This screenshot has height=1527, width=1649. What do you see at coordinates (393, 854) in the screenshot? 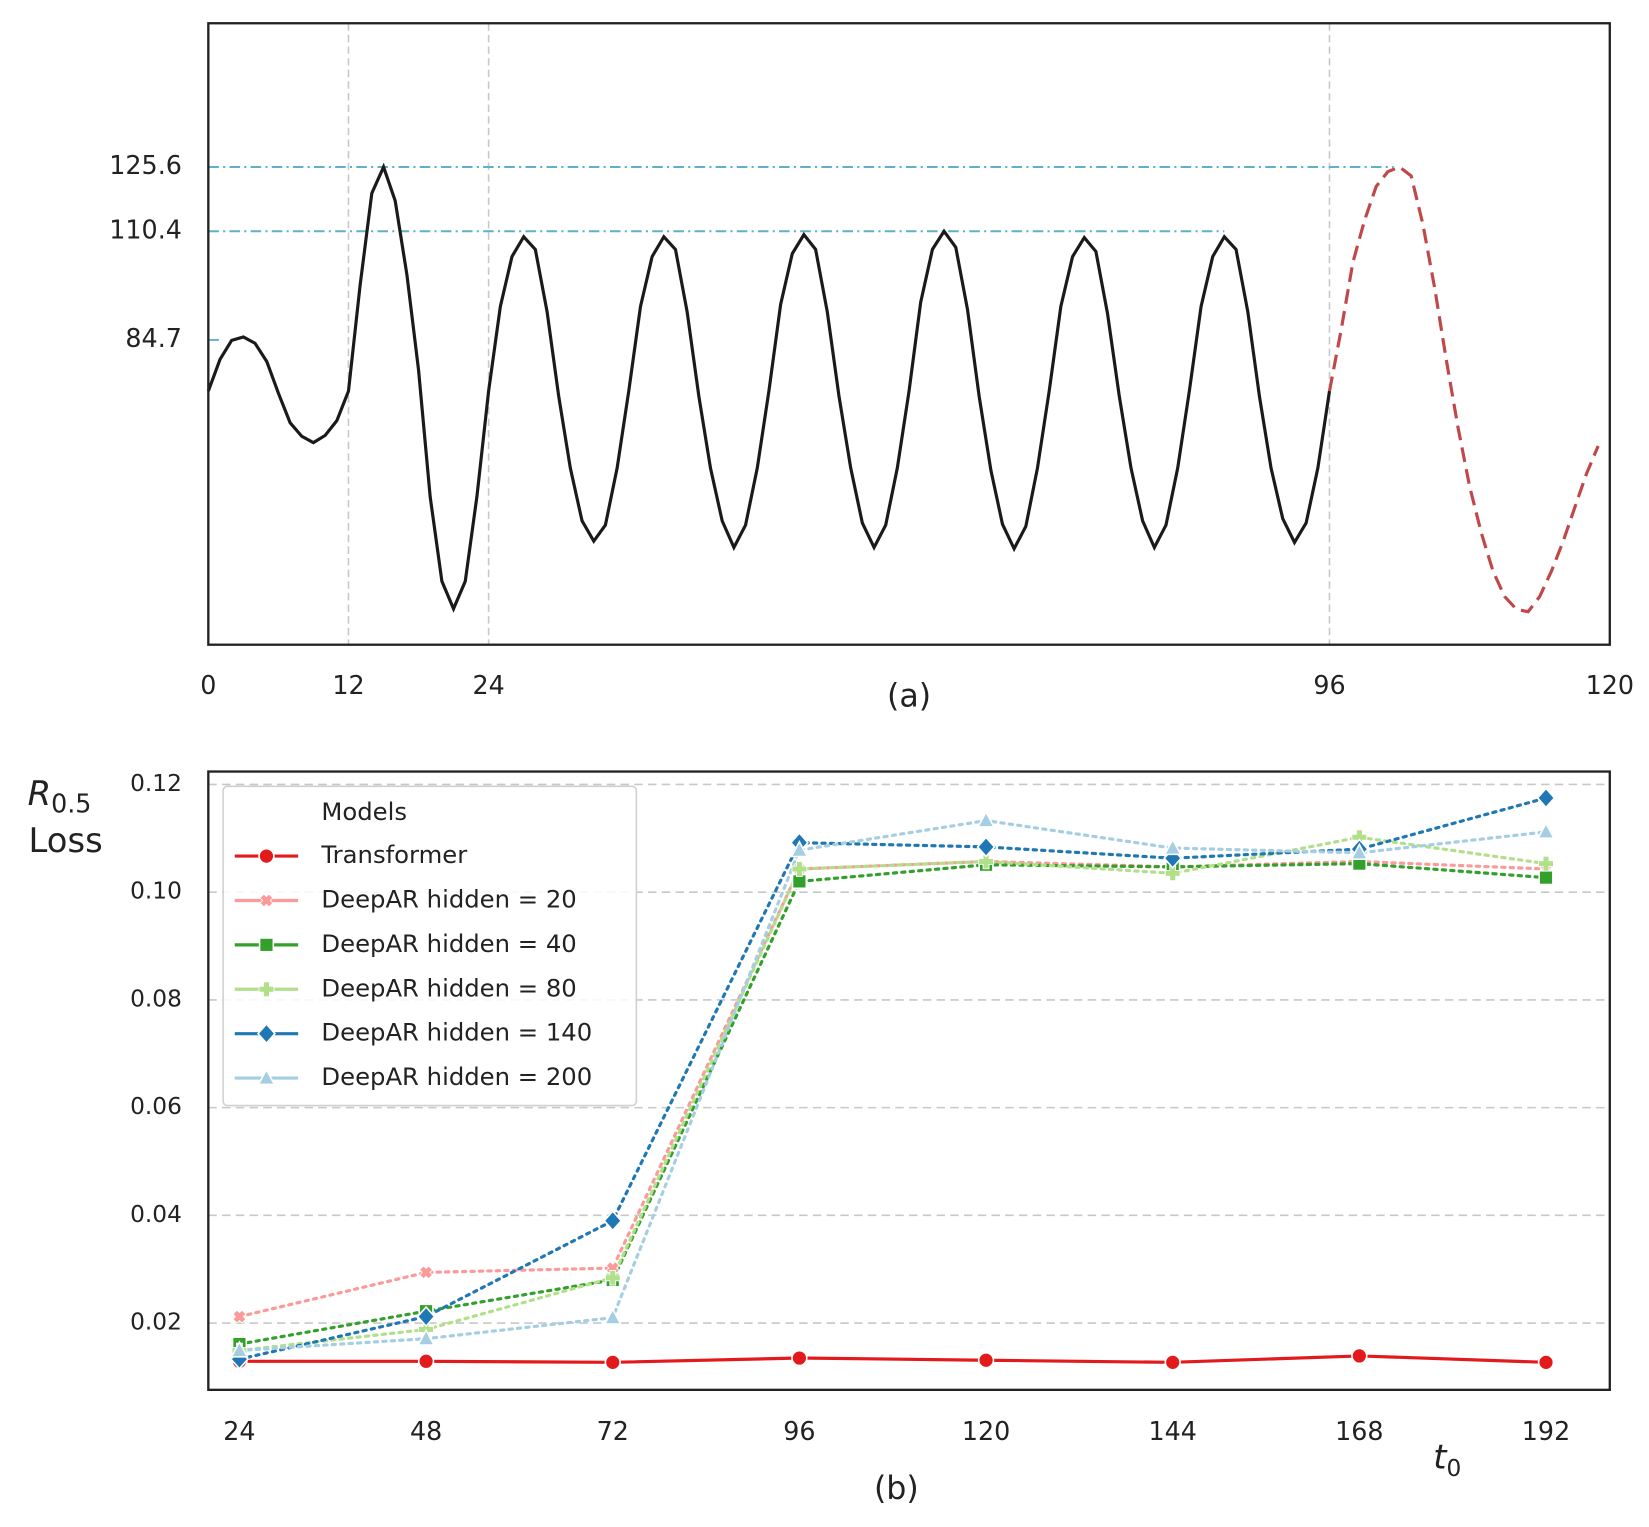
I see `legend-label: Transformer` at bounding box center [393, 854].